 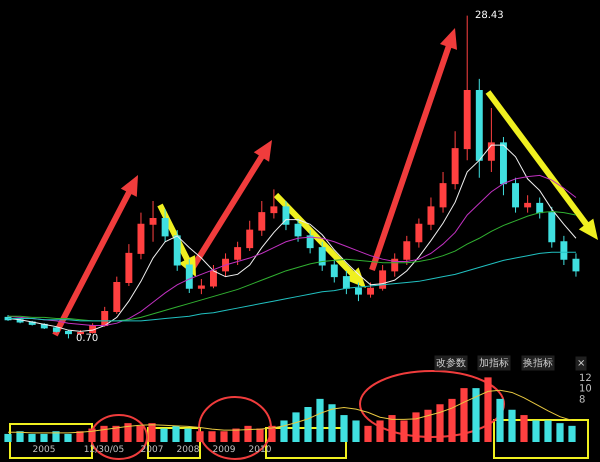 I want to click on text: 加指标, so click(x=494, y=363).